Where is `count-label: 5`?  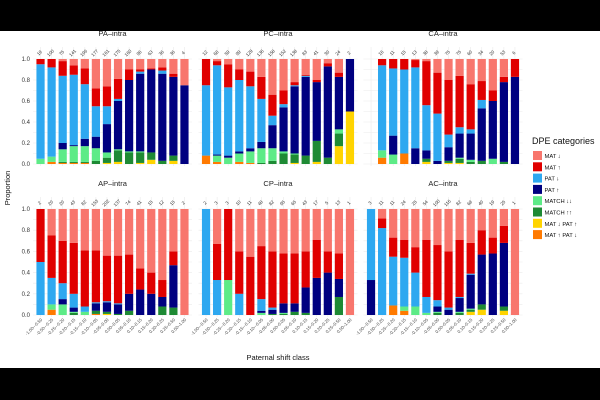 count-label: 5 is located at coordinates (327, 203).